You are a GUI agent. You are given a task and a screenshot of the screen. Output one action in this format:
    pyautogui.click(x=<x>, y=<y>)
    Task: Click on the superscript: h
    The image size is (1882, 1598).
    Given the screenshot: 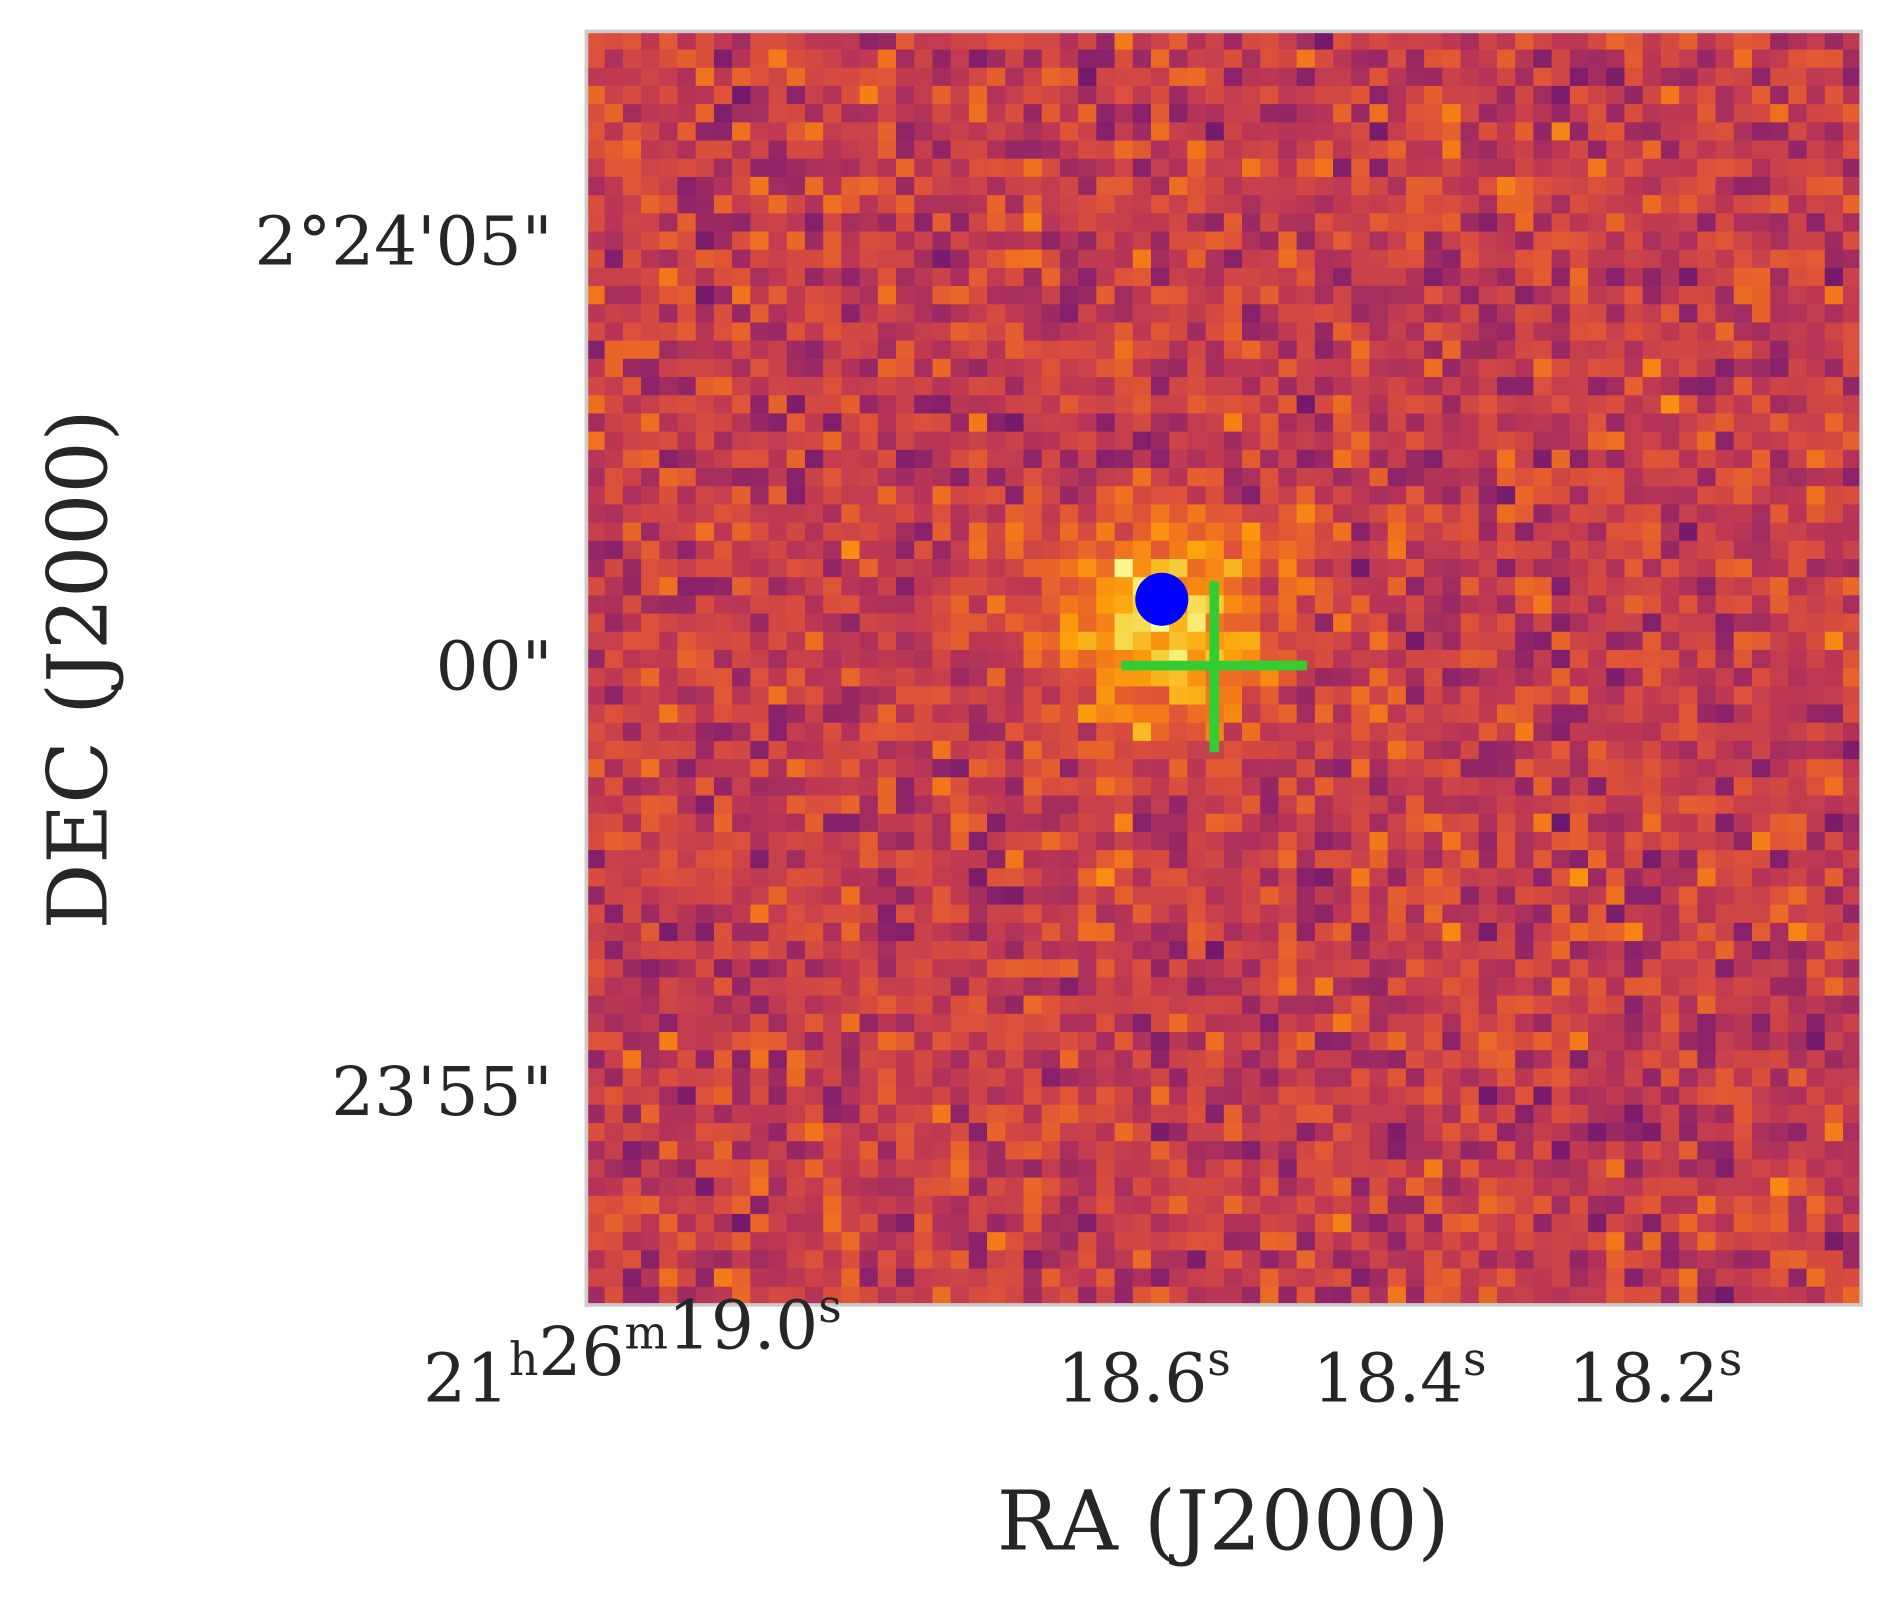 What is the action you would take?
    pyautogui.click(x=524, y=1359)
    